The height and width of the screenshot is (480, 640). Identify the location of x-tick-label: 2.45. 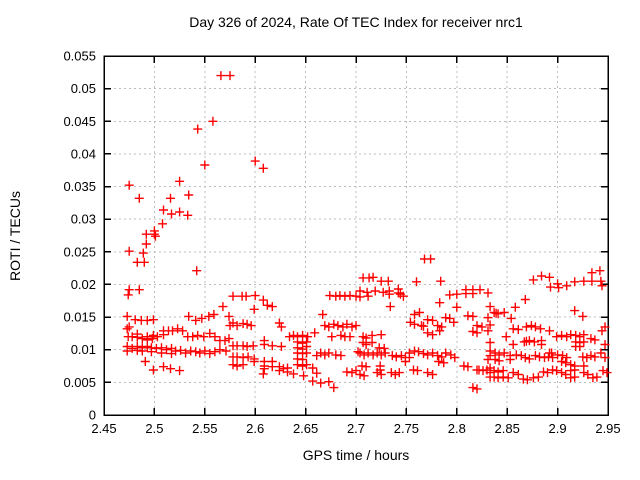
(103, 428).